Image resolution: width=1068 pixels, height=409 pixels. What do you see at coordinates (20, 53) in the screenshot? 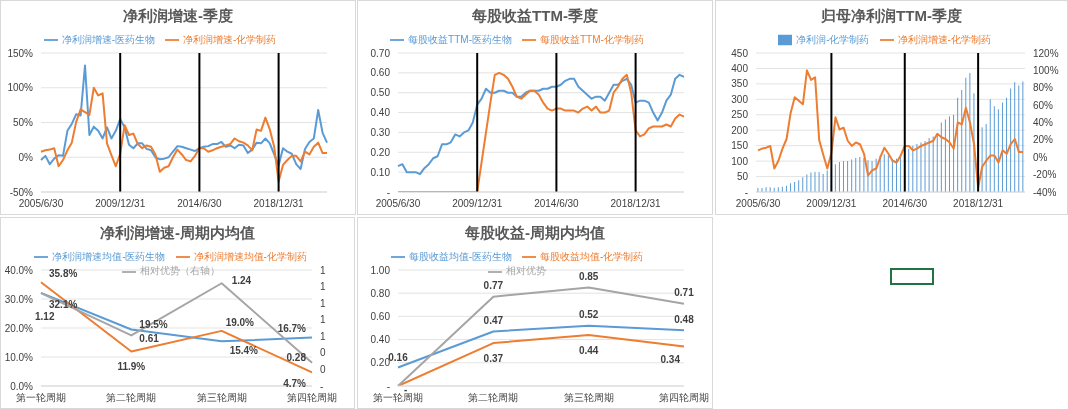
I see `y-tick-label: 150%` at bounding box center [20, 53].